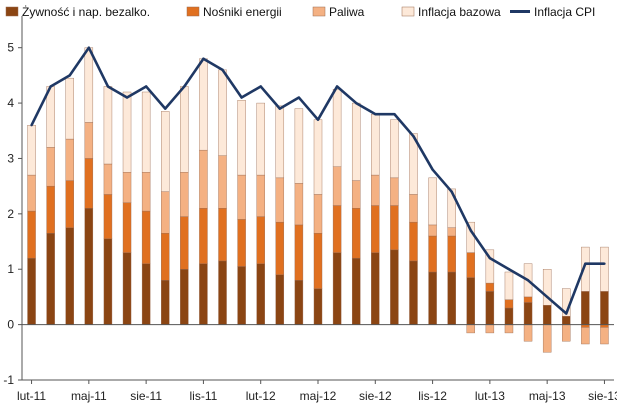  What do you see at coordinates (10, 214) in the screenshot?
I see `y-tick-label-2: 2` at bounding box center [10, 214].